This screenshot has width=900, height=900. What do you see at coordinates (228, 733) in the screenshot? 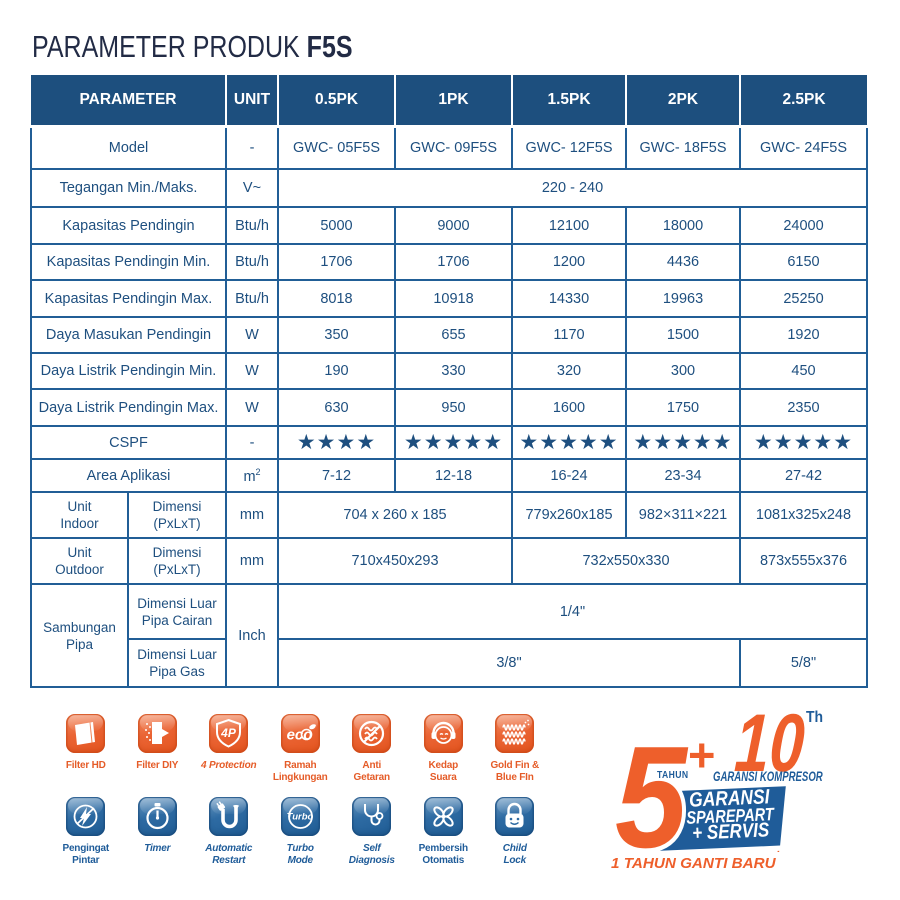
I see `svg-text: 4P` at bounding box center [228, 733].